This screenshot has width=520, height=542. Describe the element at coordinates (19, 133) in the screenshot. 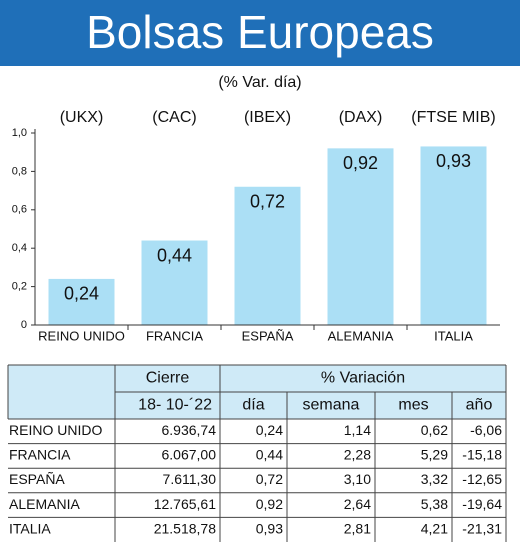

I see `y-tick-label: 1,0` at that location.